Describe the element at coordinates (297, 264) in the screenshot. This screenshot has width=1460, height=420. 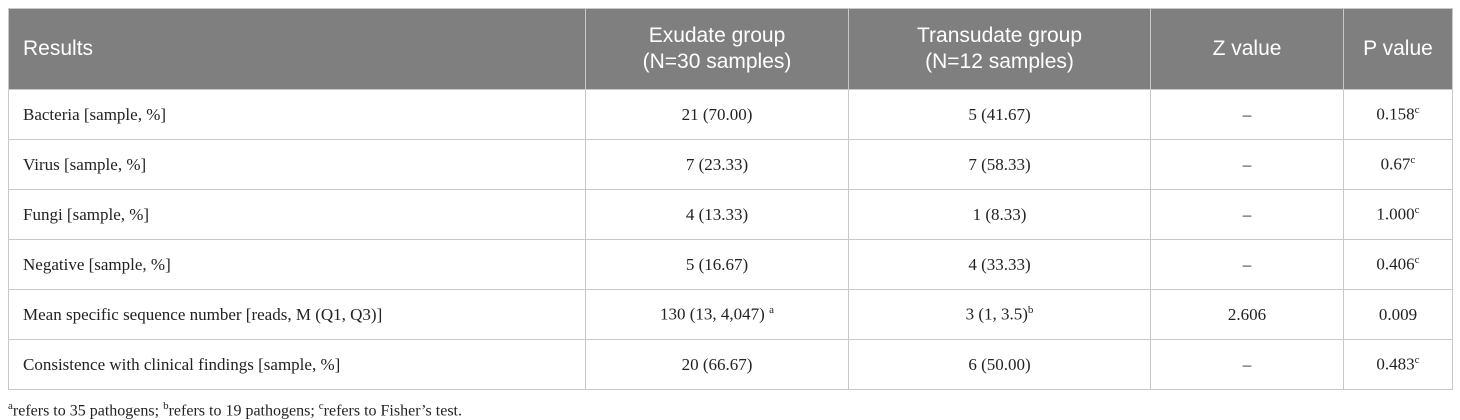
I see `table-cell: Negative [sample, %]` at that location.